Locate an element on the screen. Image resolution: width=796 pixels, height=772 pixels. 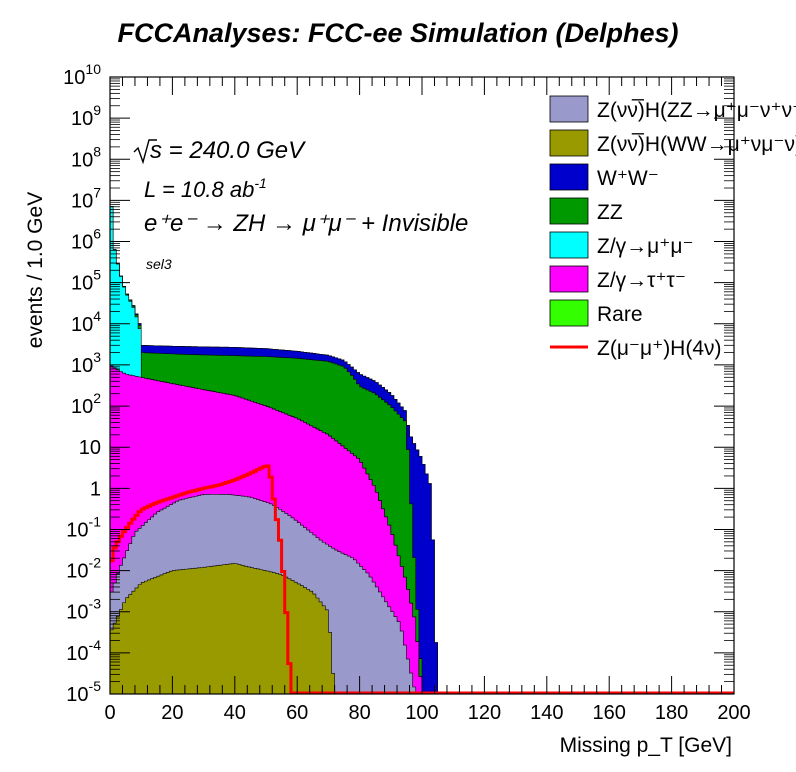
legend-label-zvvH_ZZ: Z(νν̅)H(ZZ→μ⁺μ⁻ν⁺ν⁻) is located at coordinates (696, 110).